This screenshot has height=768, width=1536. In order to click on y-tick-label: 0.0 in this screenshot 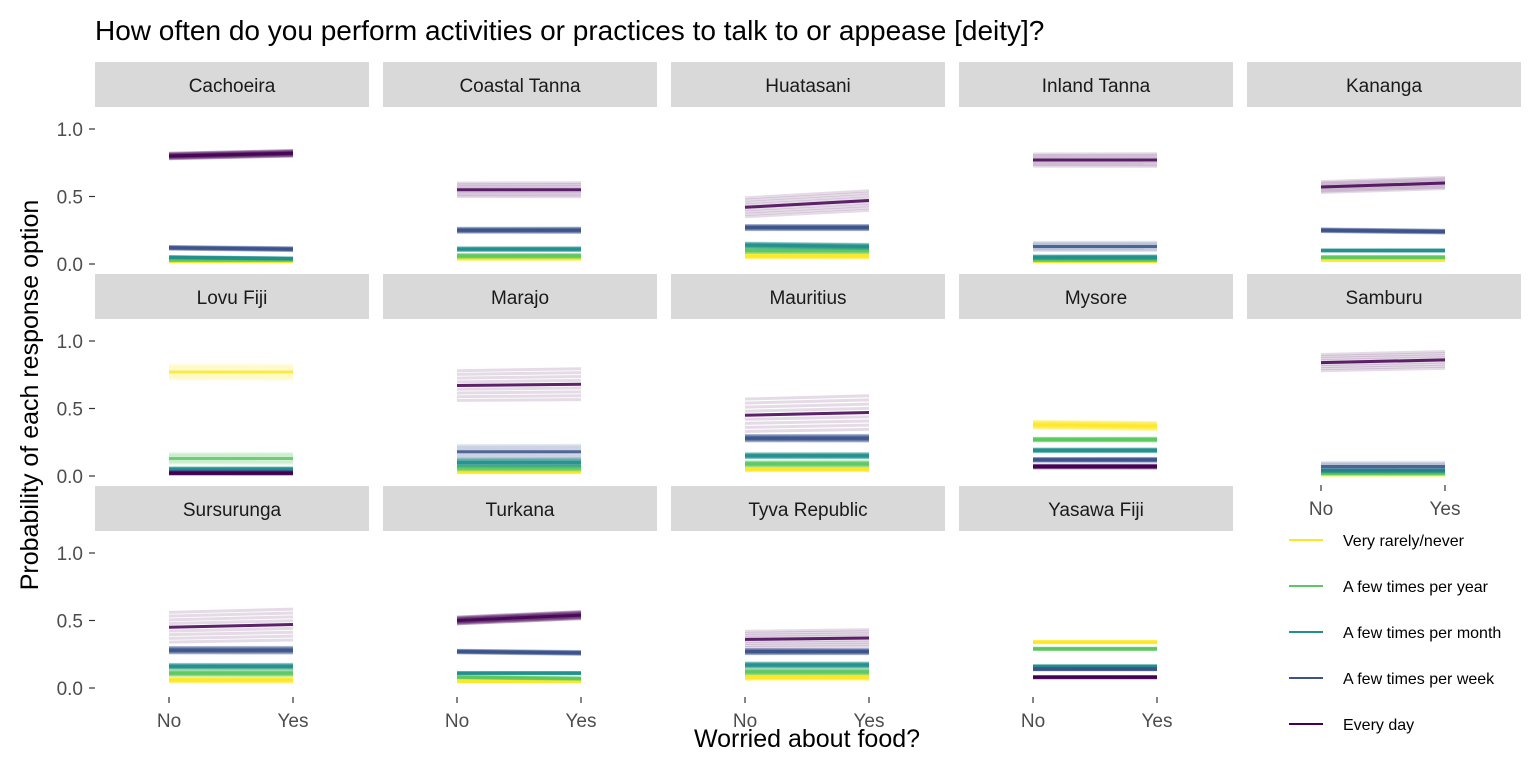, I will do `click(70, 477)`.